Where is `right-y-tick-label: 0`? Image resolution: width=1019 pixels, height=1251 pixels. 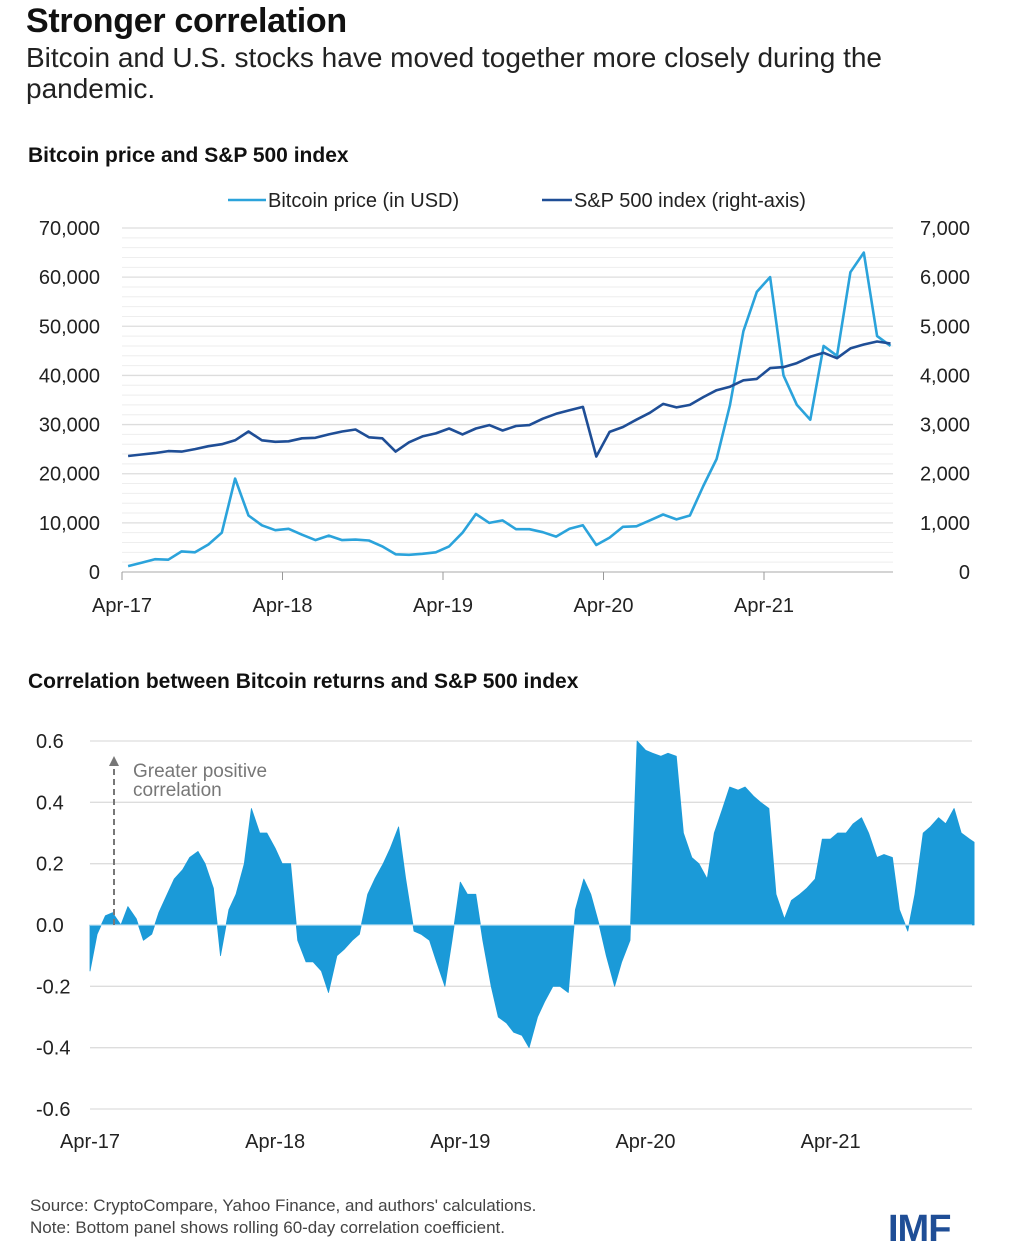 right-y-tick-label: 0 is located at coordinates (964, 573).